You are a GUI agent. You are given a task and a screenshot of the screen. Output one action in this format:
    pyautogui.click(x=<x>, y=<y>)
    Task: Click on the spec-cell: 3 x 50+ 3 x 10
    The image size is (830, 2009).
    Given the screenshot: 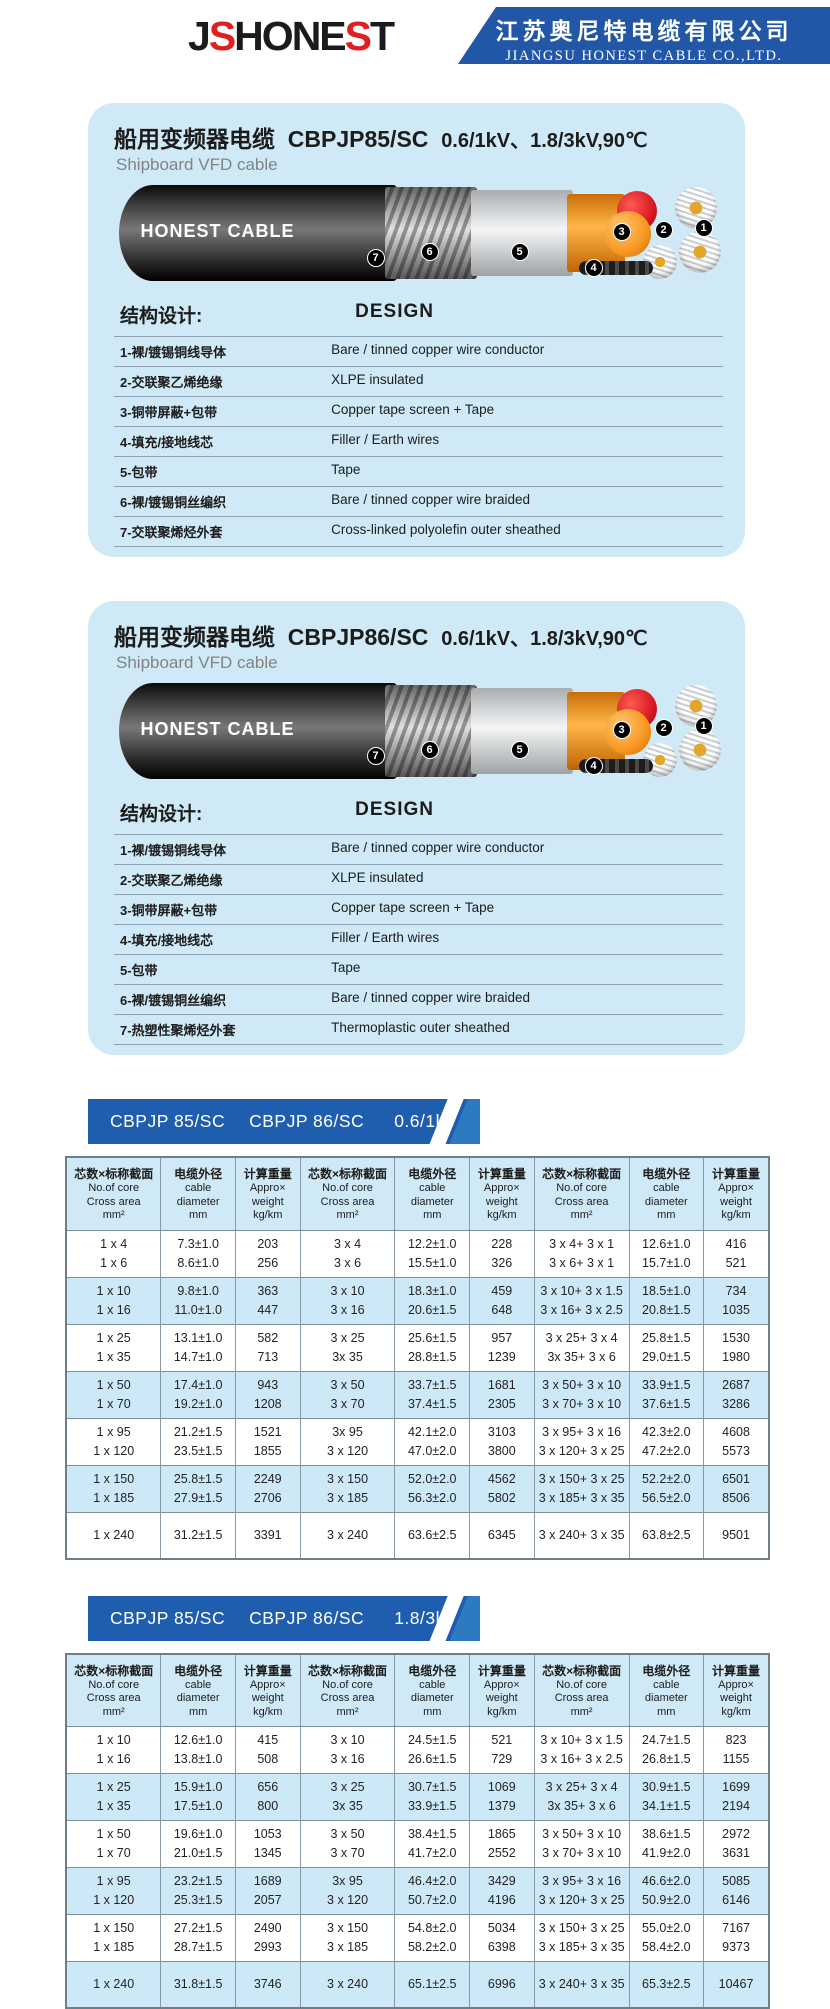 What is the action you would take?
    pyautogui.click(x=581, y=1833)
    